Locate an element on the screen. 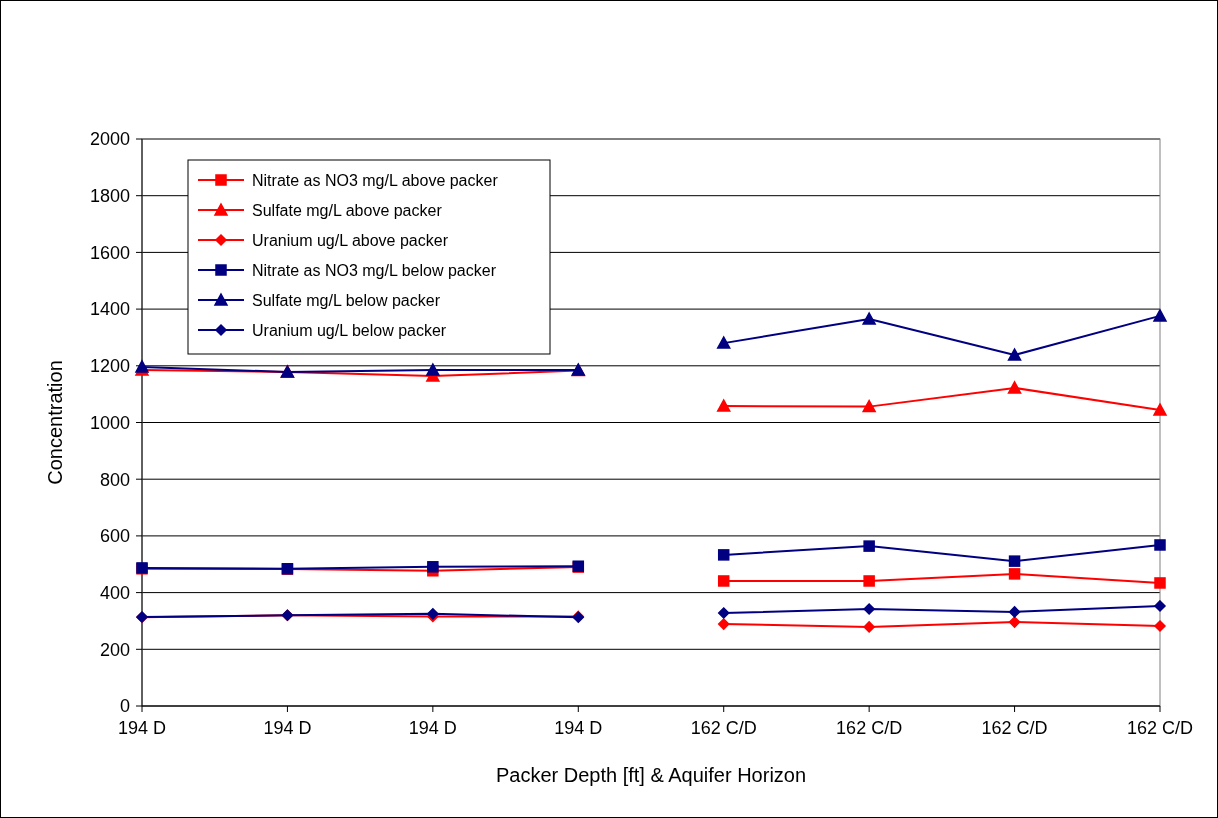 The height and width of the screenshot is (818, 1218). legend-label: Nitrate as NO3 mg/L below packer is located at coordinates (374, 270).